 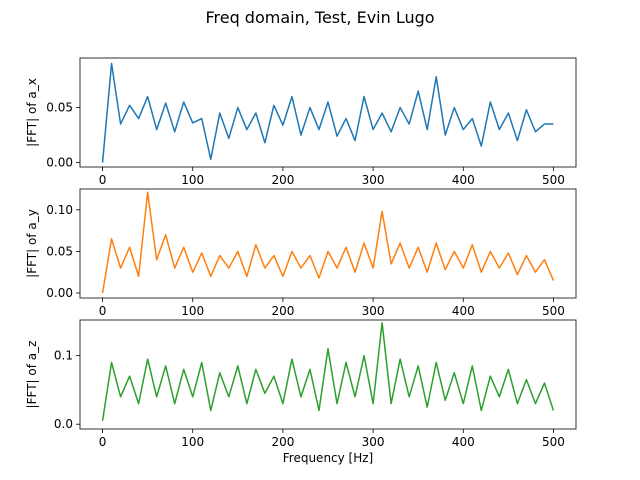 I want to click on y-tick-label: 0.10, so click(x=59, y=210).